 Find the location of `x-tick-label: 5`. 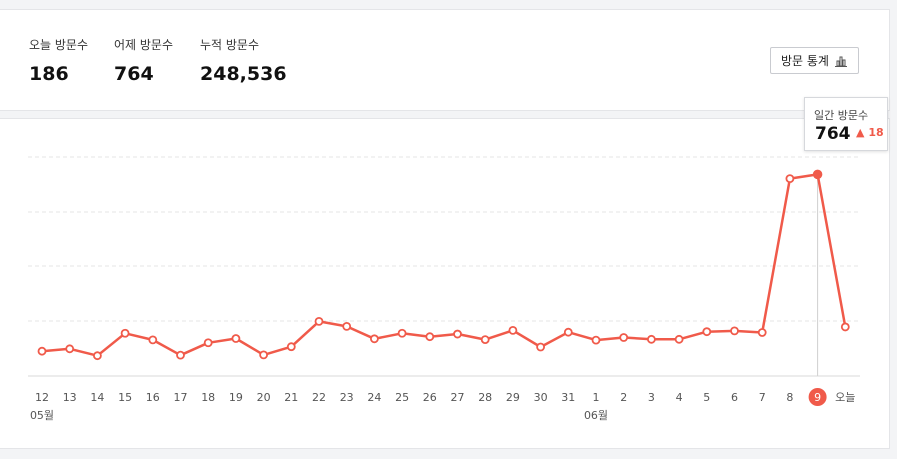

x-tick-label: 5 is located at coordinates (706, 397).